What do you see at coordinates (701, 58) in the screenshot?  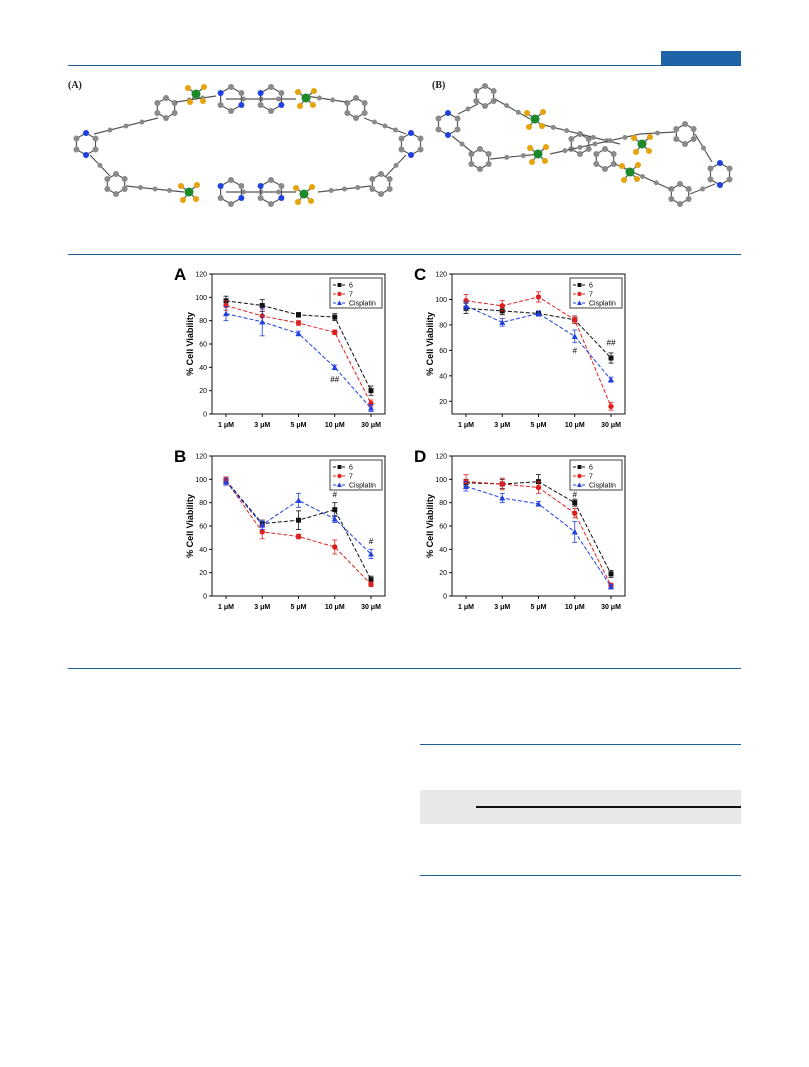 I see `header-accent-tab` at bounding box center [701, 58].